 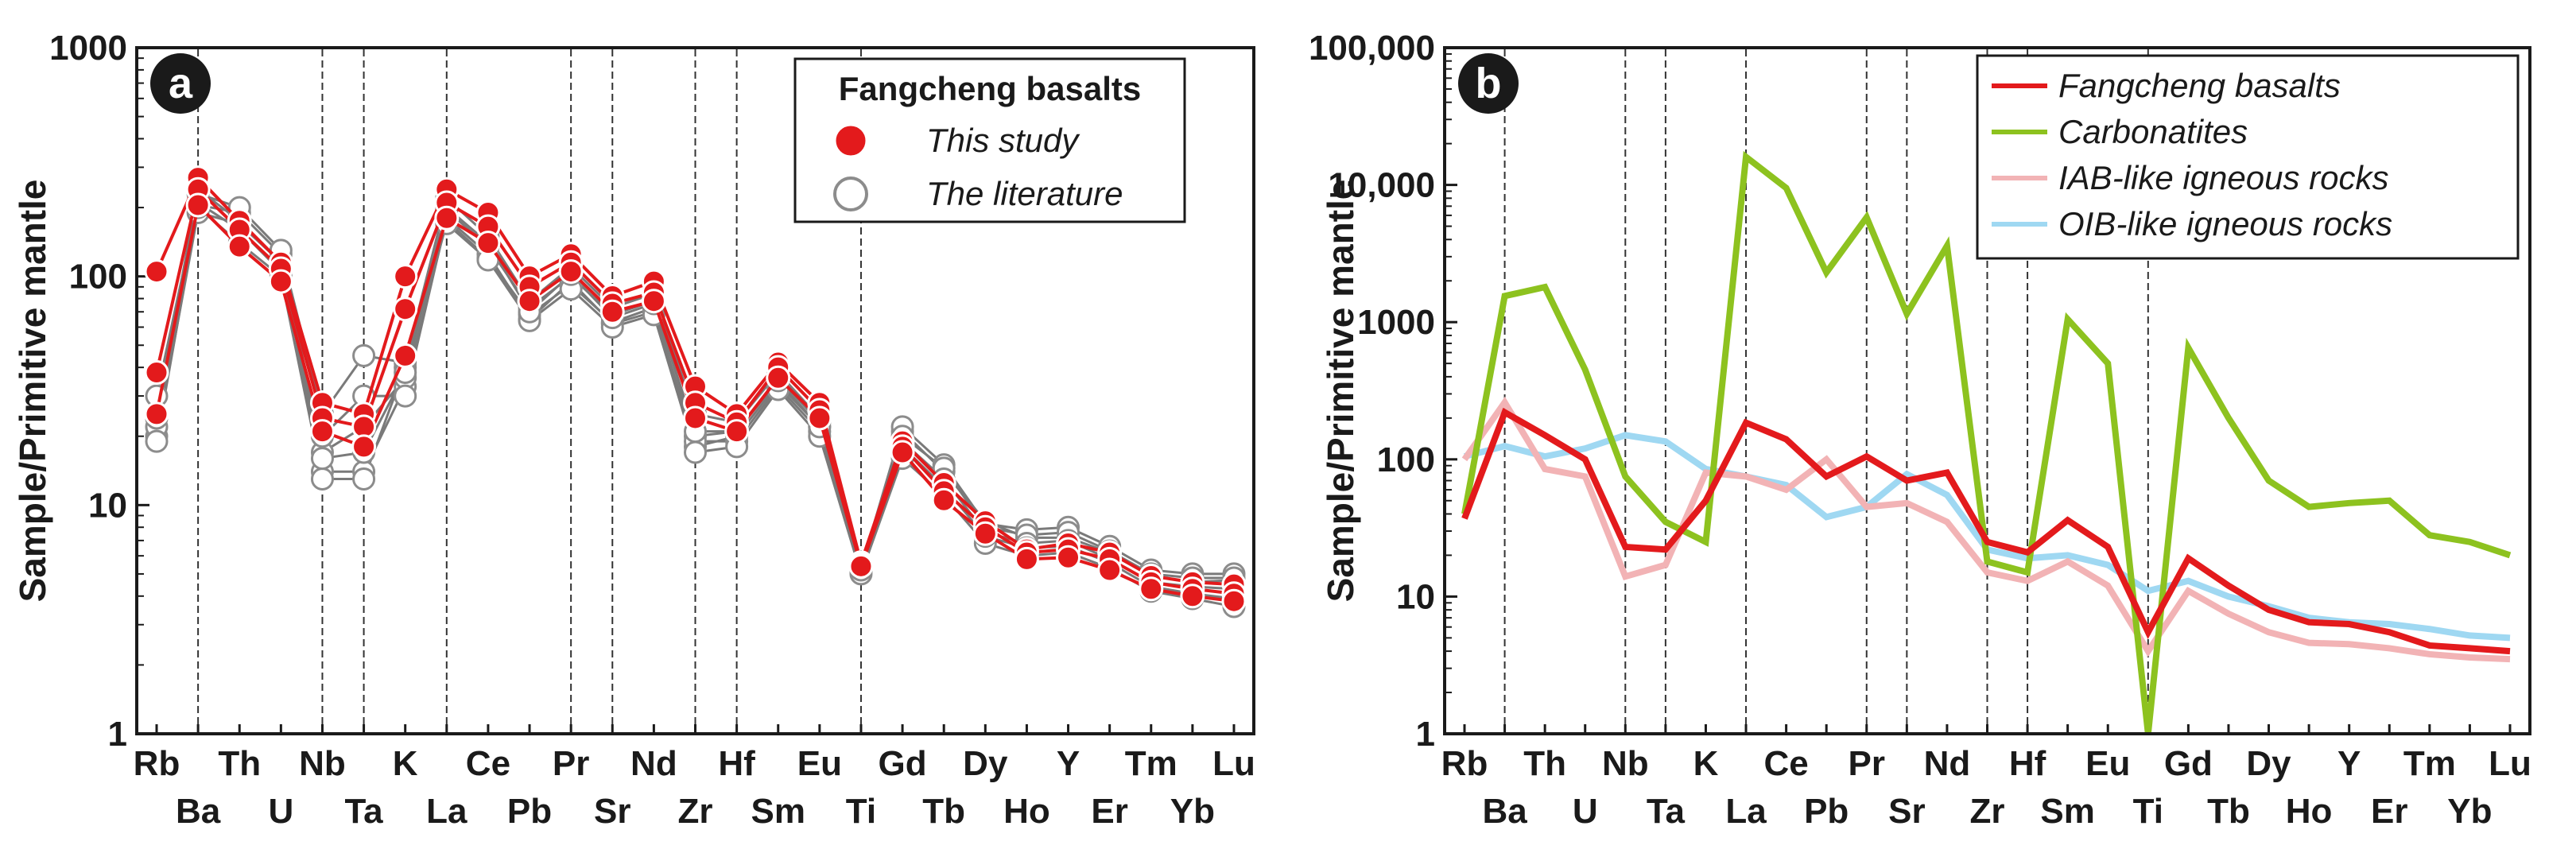 What do you see at coordinates (1003, 140) in the screenshot?
I see `legend-label-this-study: This study` at bounding box center [1003, 140].